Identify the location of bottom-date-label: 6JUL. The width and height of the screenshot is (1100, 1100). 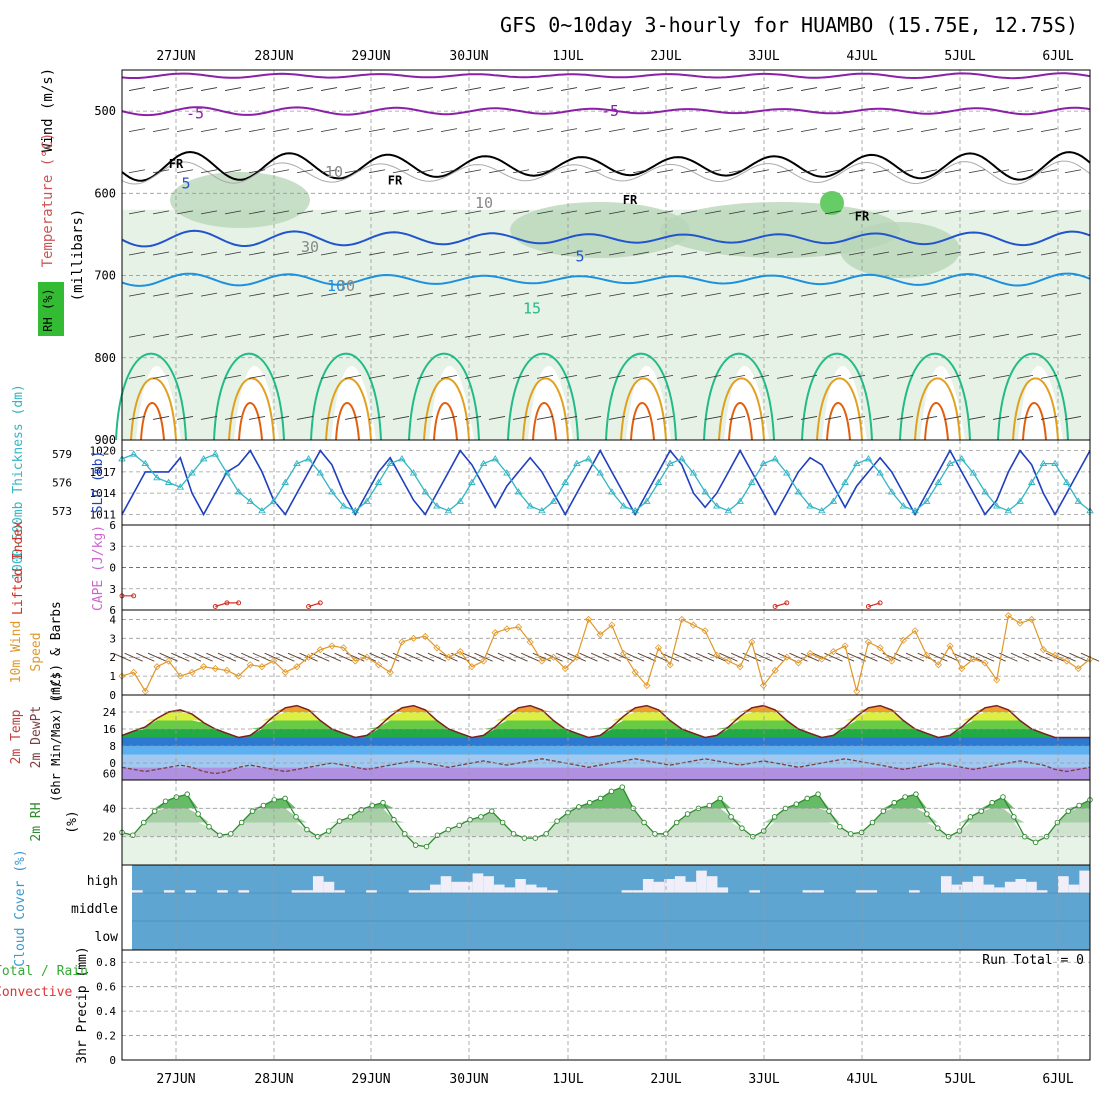
(1057, 1079).